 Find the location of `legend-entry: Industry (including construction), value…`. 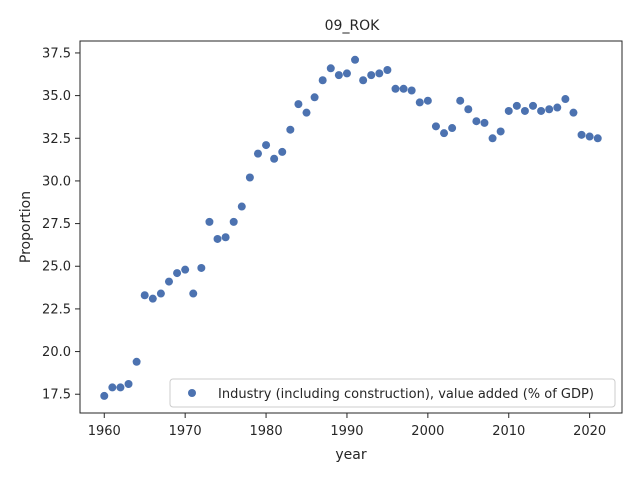

legend-entry: Industry (including construction), value… is located at coordinates (406, 394).